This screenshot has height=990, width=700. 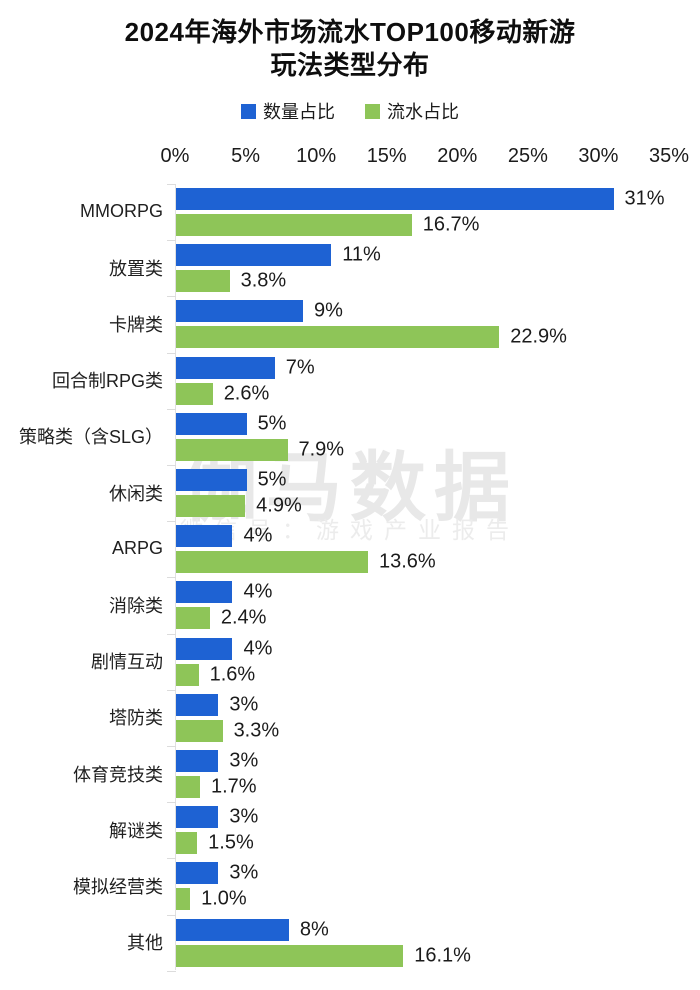 I want to click on revenue-value-label: 7.9%, so click(x=321, y=449).